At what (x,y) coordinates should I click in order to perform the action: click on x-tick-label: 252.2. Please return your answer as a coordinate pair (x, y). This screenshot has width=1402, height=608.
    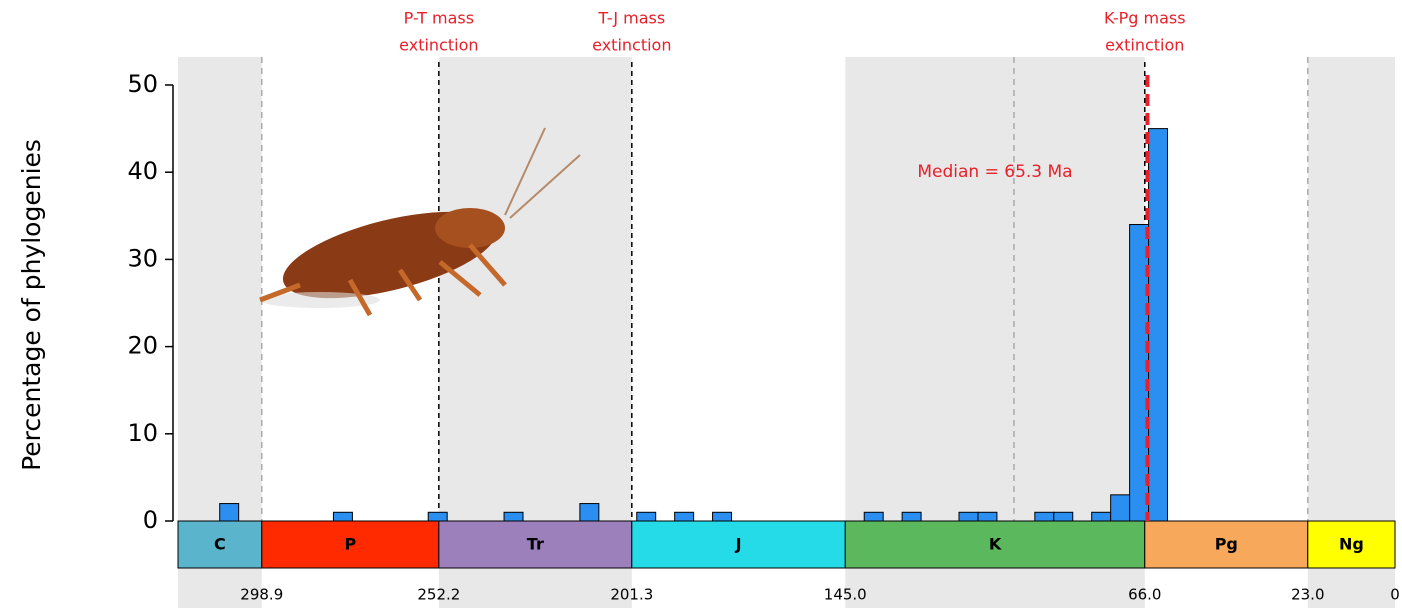
    Looking at the image, I should click on (438, 595).